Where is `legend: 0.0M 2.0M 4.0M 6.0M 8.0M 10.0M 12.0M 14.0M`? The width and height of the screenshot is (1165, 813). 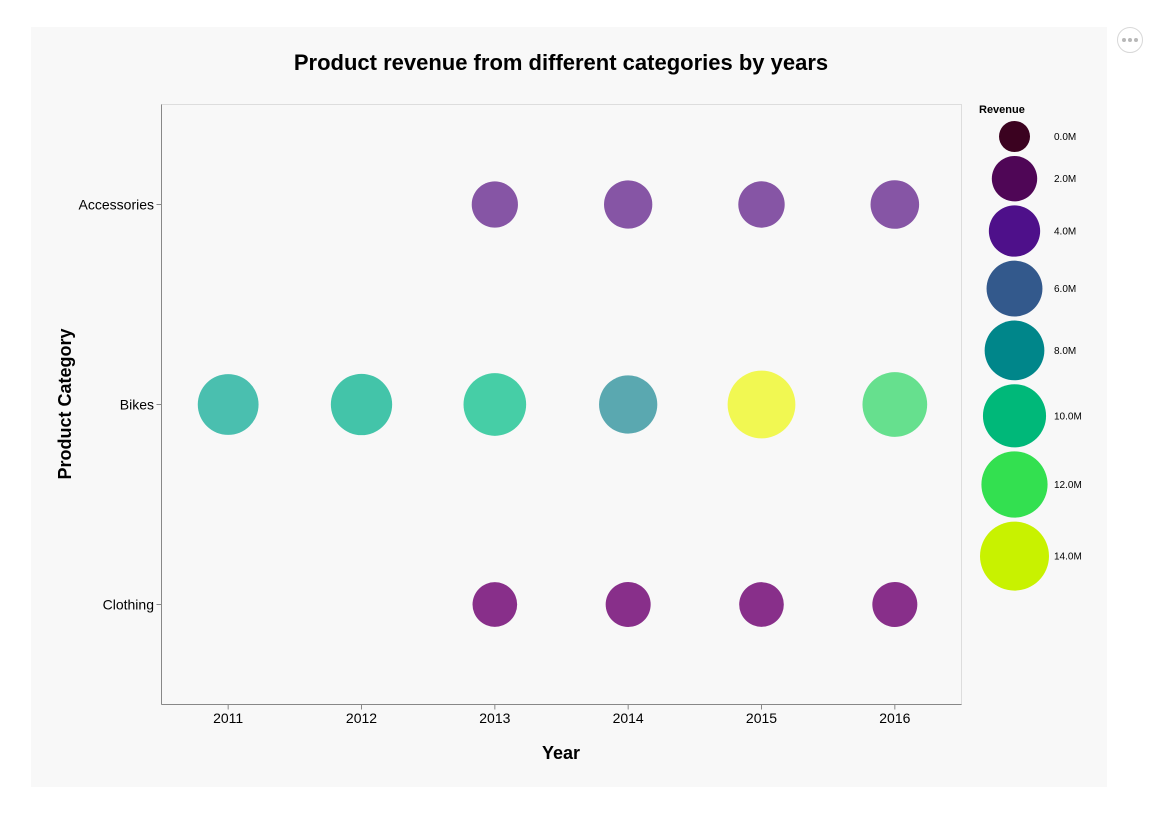 legend: 0.0M 2.0M 4.0M 6.0M 8.0M 10.0M 12.0M 14.0M is located at coordinates (1031, 356).